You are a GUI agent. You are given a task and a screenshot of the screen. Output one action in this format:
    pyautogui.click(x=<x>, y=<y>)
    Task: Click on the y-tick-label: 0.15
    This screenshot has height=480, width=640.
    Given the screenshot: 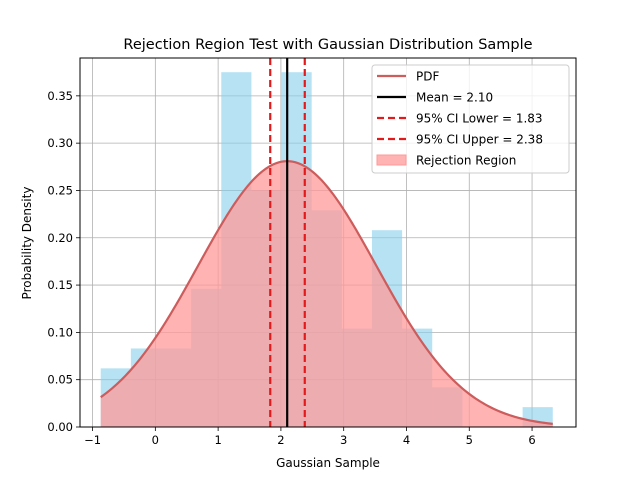 What is the action you would take?
    pyautogui.click(x=60, y=285)
    